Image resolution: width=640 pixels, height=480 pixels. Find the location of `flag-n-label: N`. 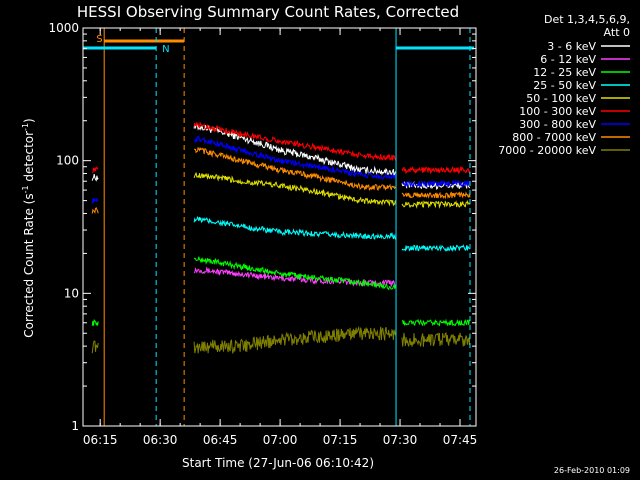

flag-n-label: N is located at coordinates (165, 49).